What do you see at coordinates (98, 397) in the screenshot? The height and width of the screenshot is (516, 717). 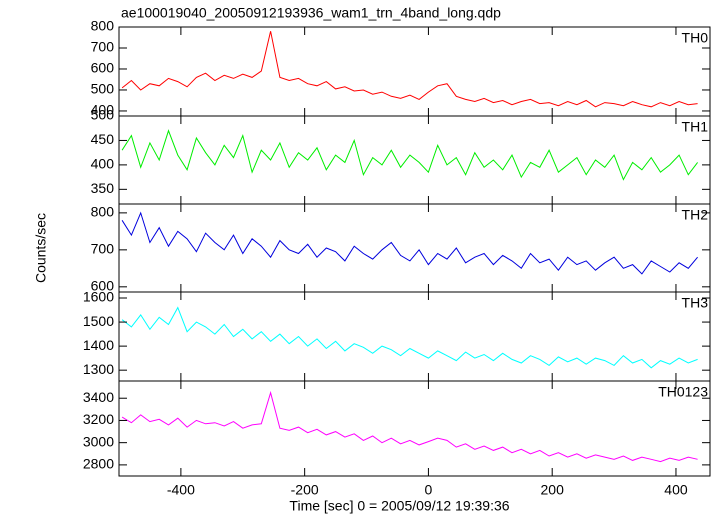 I see `y-tick-label: 3400` at bounding box center [98, 397].